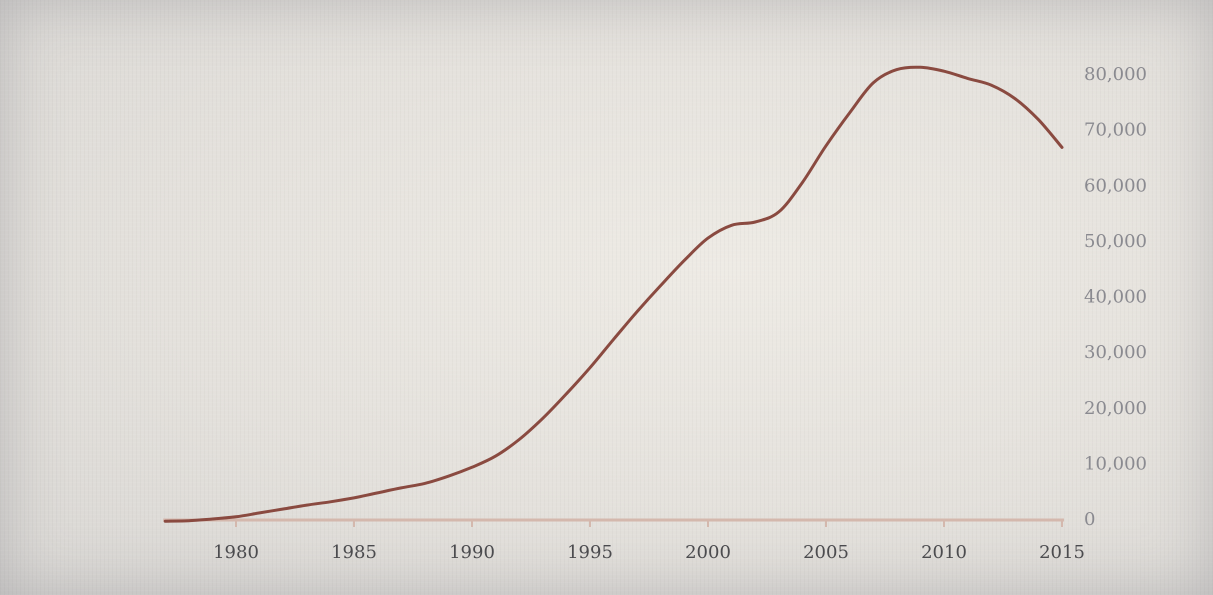 This screenshot has height=595, width=1213. What do you see at coordinates (1115, 130) in the screenshot?
I see `y-tick-label-70000: 70,000` at bounding box center [1115, 130].